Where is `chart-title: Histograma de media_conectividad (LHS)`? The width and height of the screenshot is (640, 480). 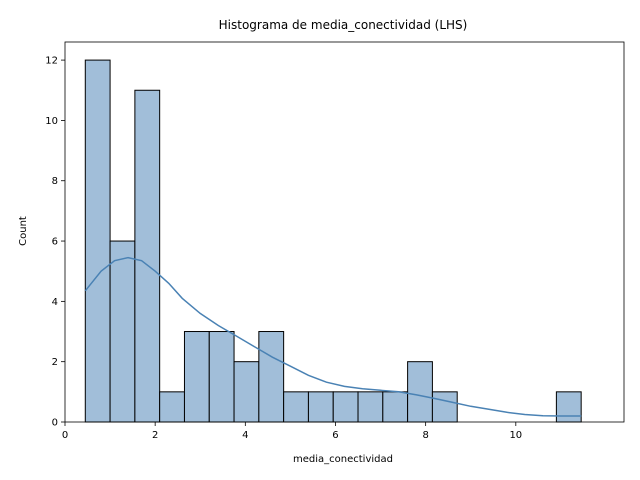 chart-title: Histograma de media_conectividad (LHS) is located at coordinates (343, 25).